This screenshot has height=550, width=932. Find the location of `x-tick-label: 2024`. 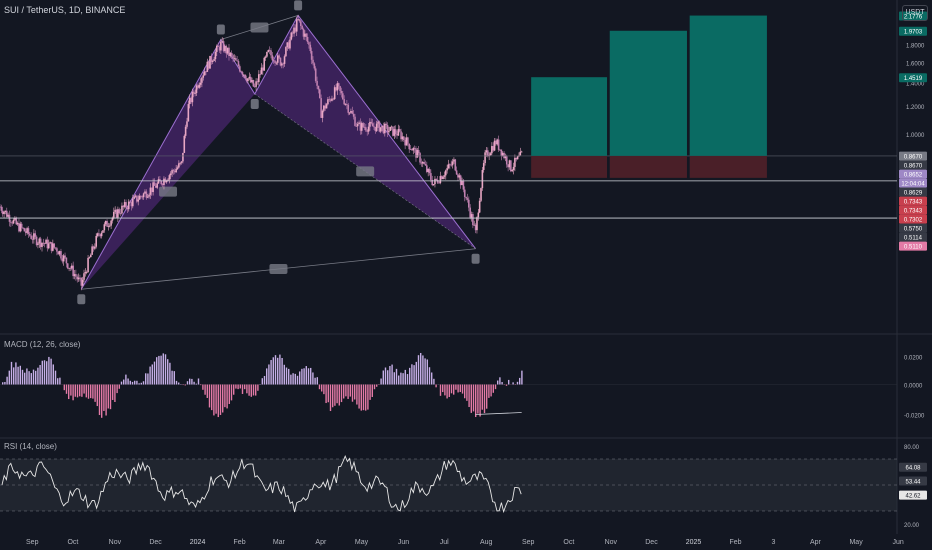

x-tick-label: 2024 is located at coordinates (198, 542).